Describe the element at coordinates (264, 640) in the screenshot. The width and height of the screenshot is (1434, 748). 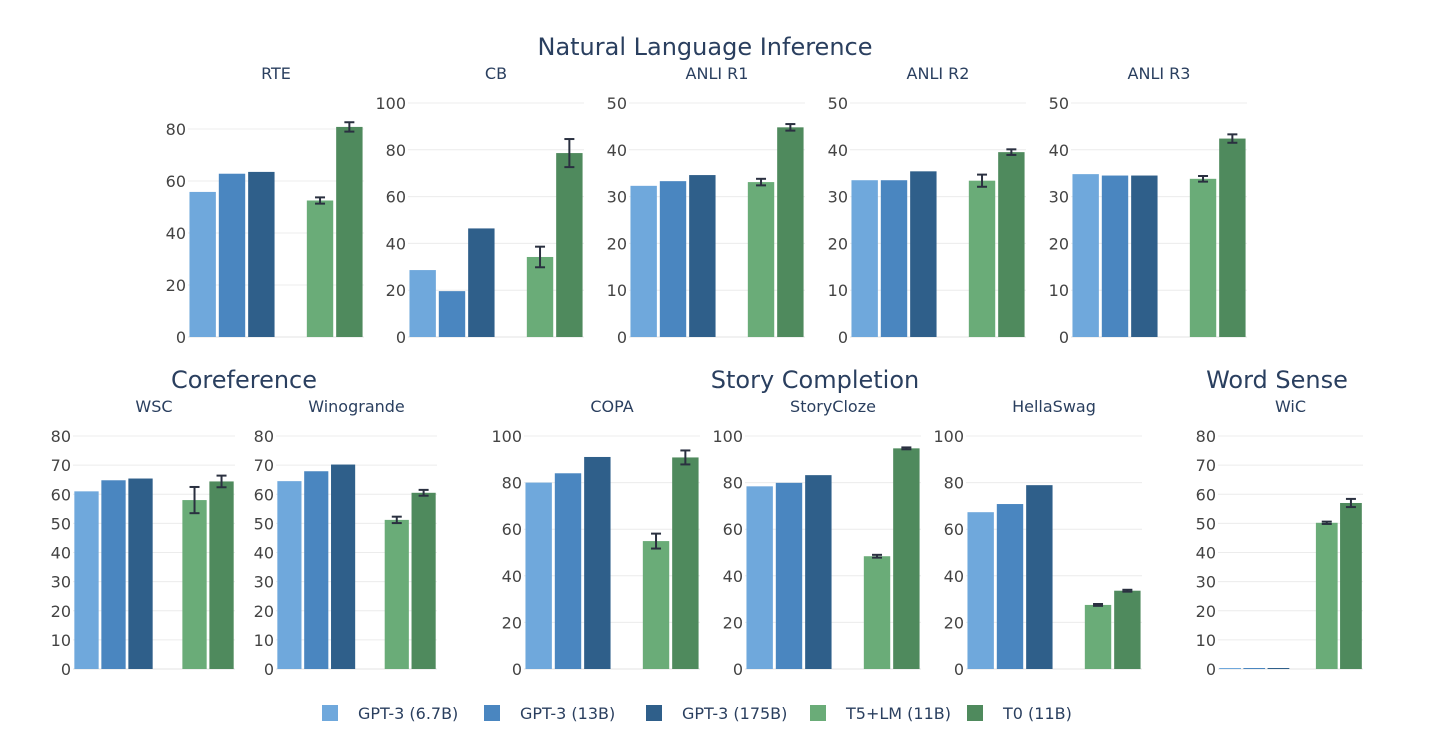
I see `y-tick-winogrande-10: 10` at that location.